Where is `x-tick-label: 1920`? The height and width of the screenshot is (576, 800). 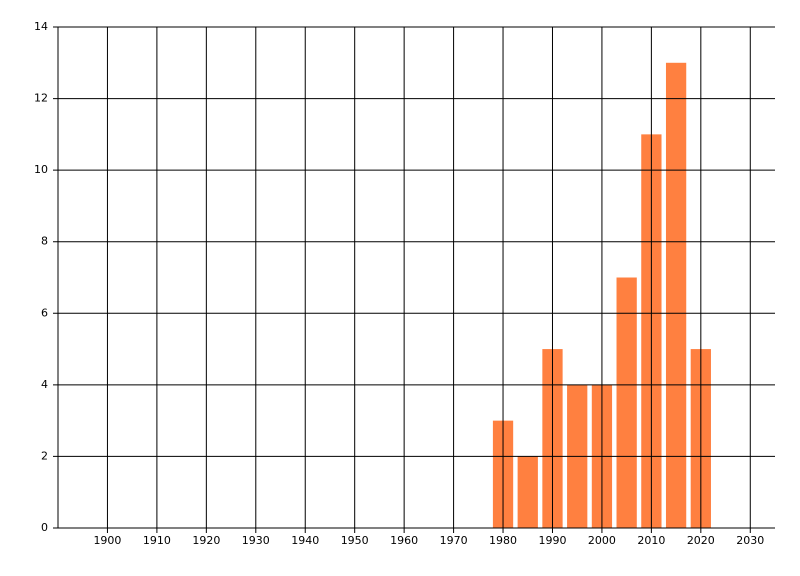
x-tick-label: 1920 is located at coordinates (206, 540).